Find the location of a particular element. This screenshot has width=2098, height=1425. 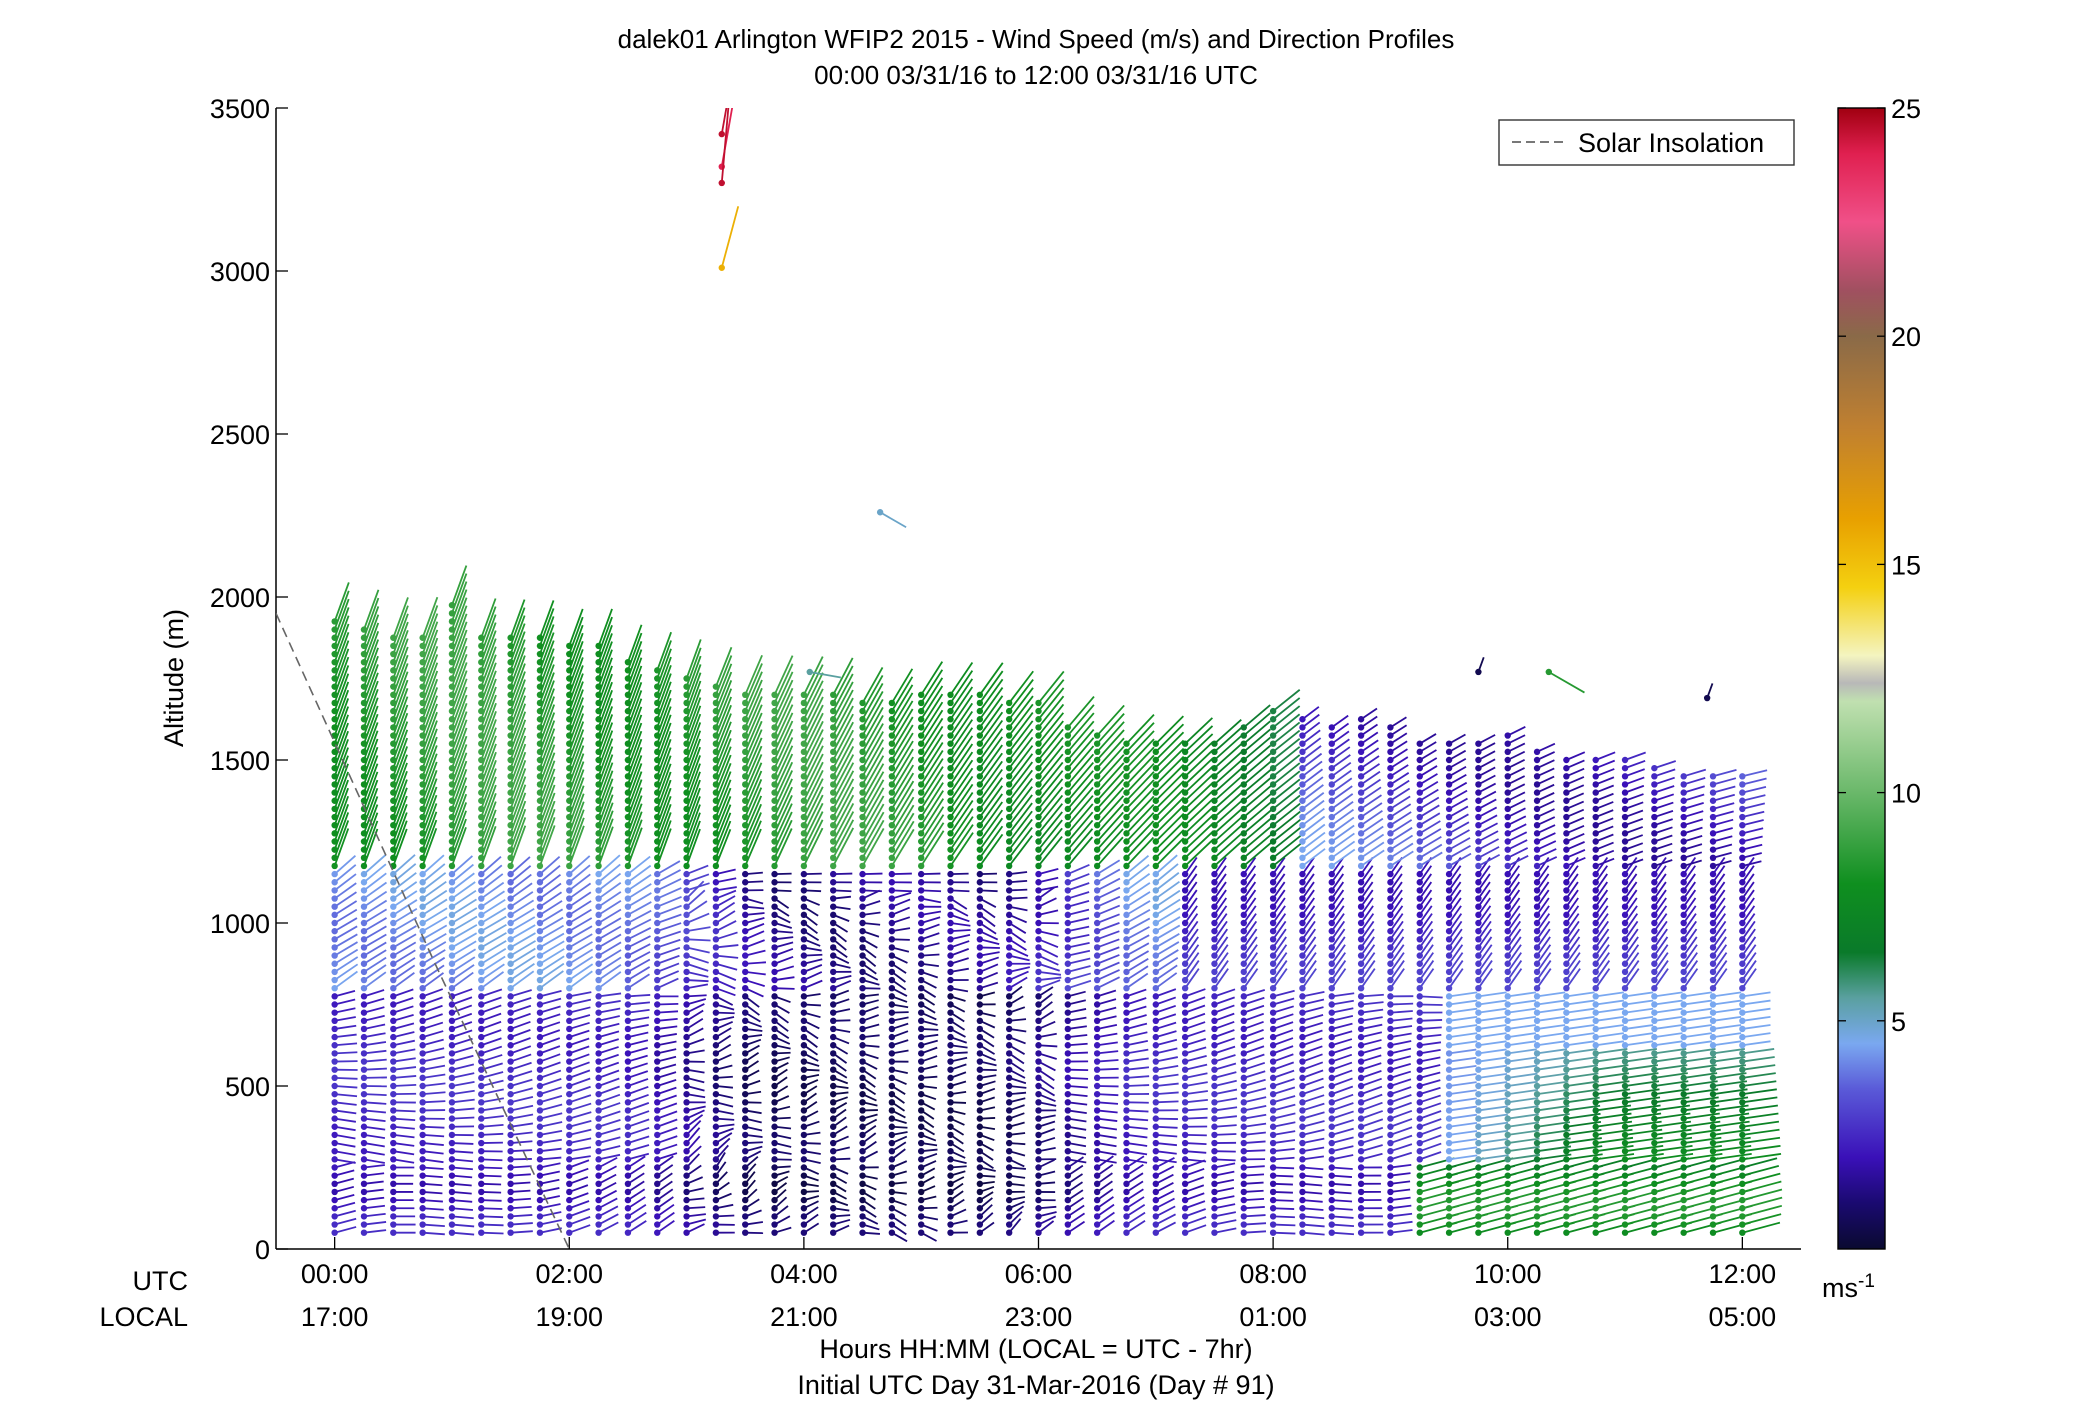

wind-barb-isolated is located at coordinates (824, 673).